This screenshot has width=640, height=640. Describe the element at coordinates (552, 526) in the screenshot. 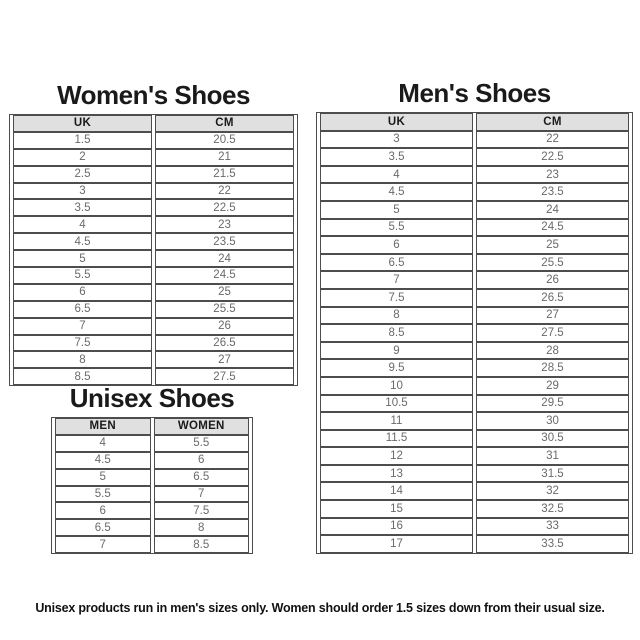

I see `size-cell: 33` at that location.